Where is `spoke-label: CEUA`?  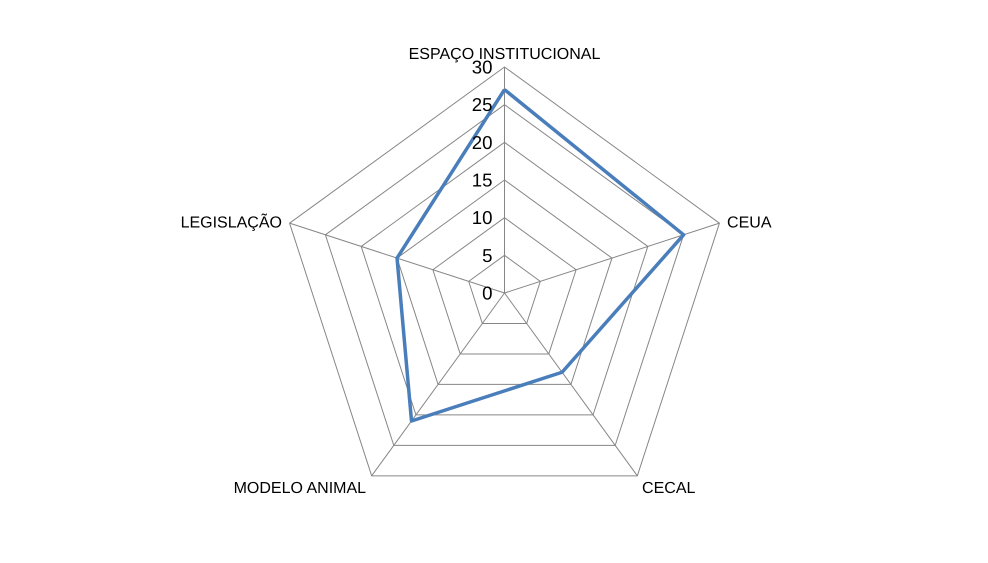
spoke-label: CEUA is located at coordinates (749, 223).